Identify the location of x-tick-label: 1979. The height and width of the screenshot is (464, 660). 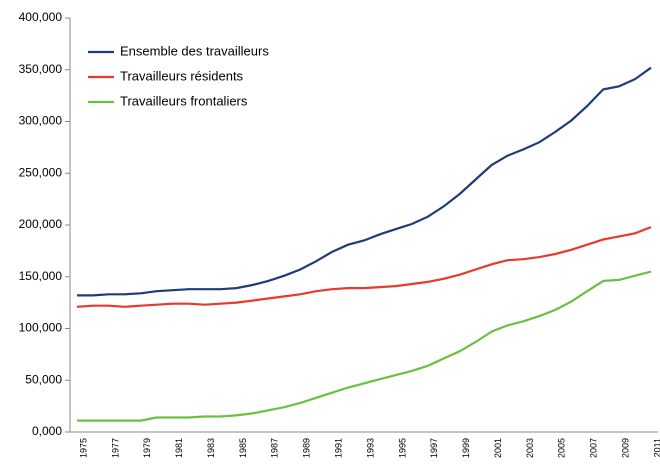
(147, 448).